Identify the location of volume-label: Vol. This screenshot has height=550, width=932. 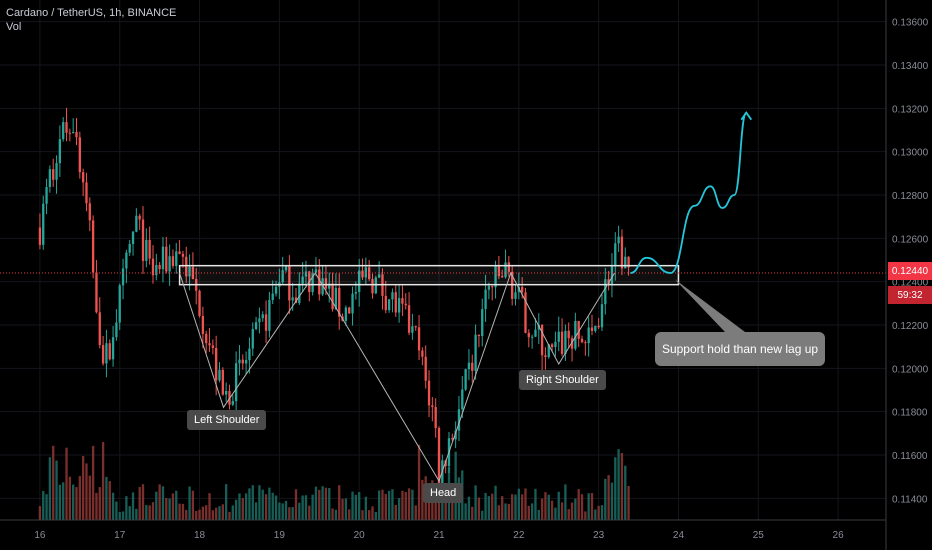
(14, 27).